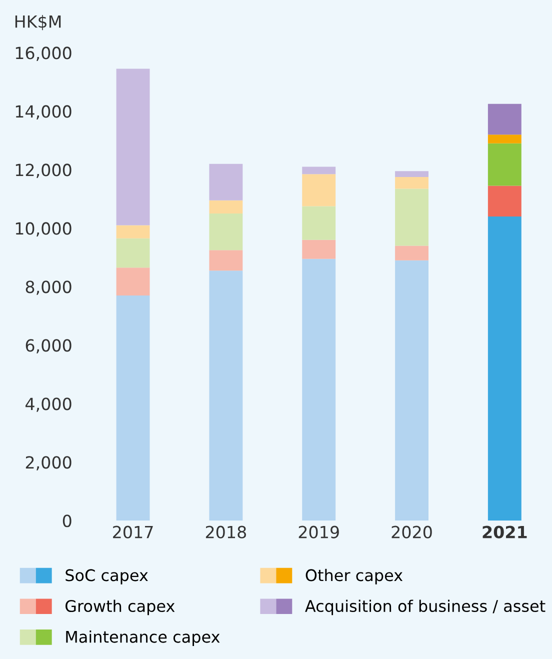 Image resolution: width=552 pixels, height=659 pixels. What do you see at coordinates (38, 22) in the screenshot?
I see `y-axis-title: HK$M` at bounding box center [38, 22].